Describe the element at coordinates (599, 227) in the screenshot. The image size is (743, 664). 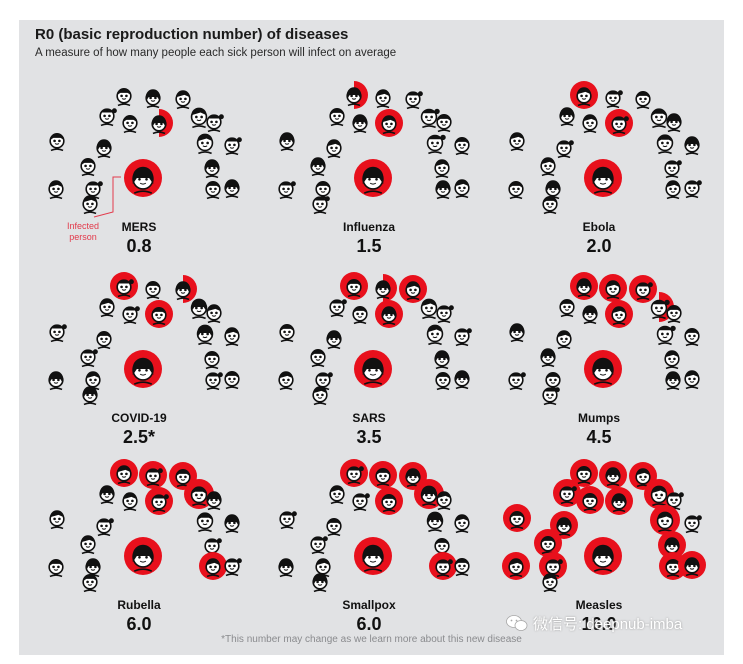
I see `disease-name: Ebola` at that location.